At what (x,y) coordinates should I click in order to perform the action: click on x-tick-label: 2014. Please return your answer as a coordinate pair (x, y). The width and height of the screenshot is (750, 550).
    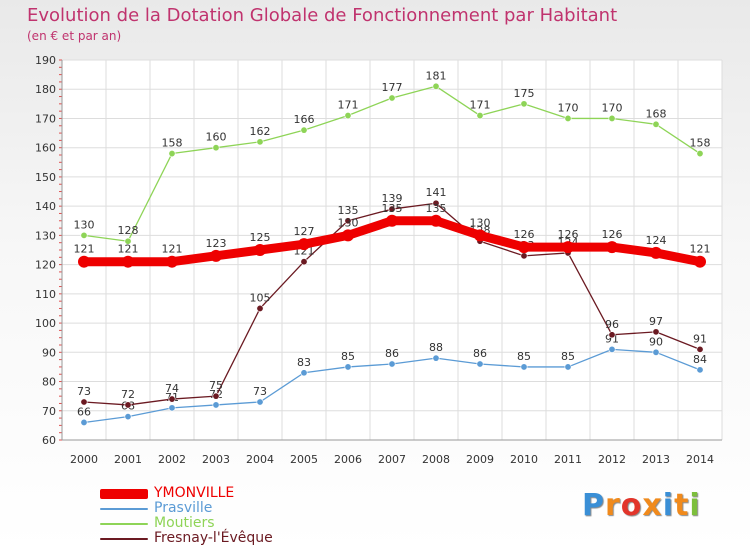
    Looking at the image, I should click on (700, 459).